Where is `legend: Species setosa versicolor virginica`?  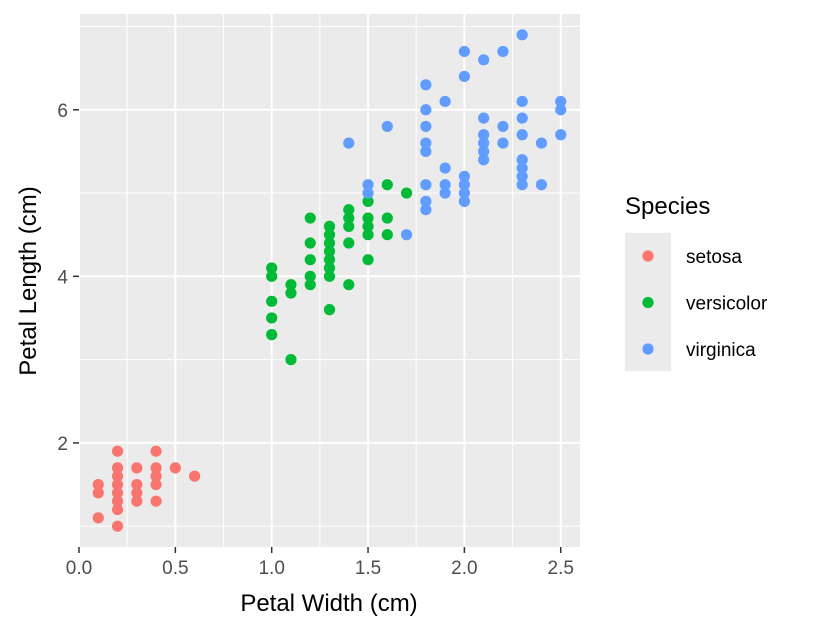 legend: Species setosa versicolor virginica is located at coordinates (696, 282).